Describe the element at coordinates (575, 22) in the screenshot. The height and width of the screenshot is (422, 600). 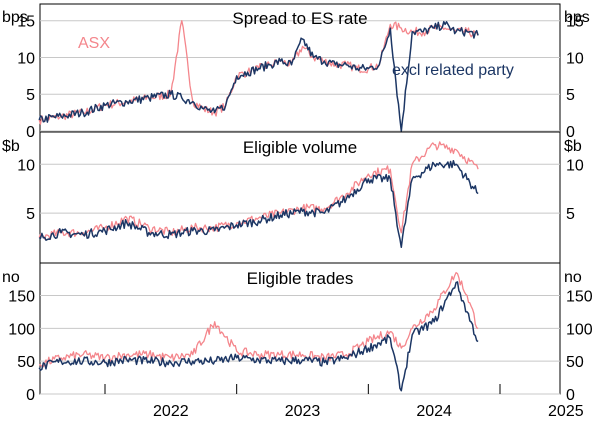
I see `y-tick-label-right: 15` at that location.